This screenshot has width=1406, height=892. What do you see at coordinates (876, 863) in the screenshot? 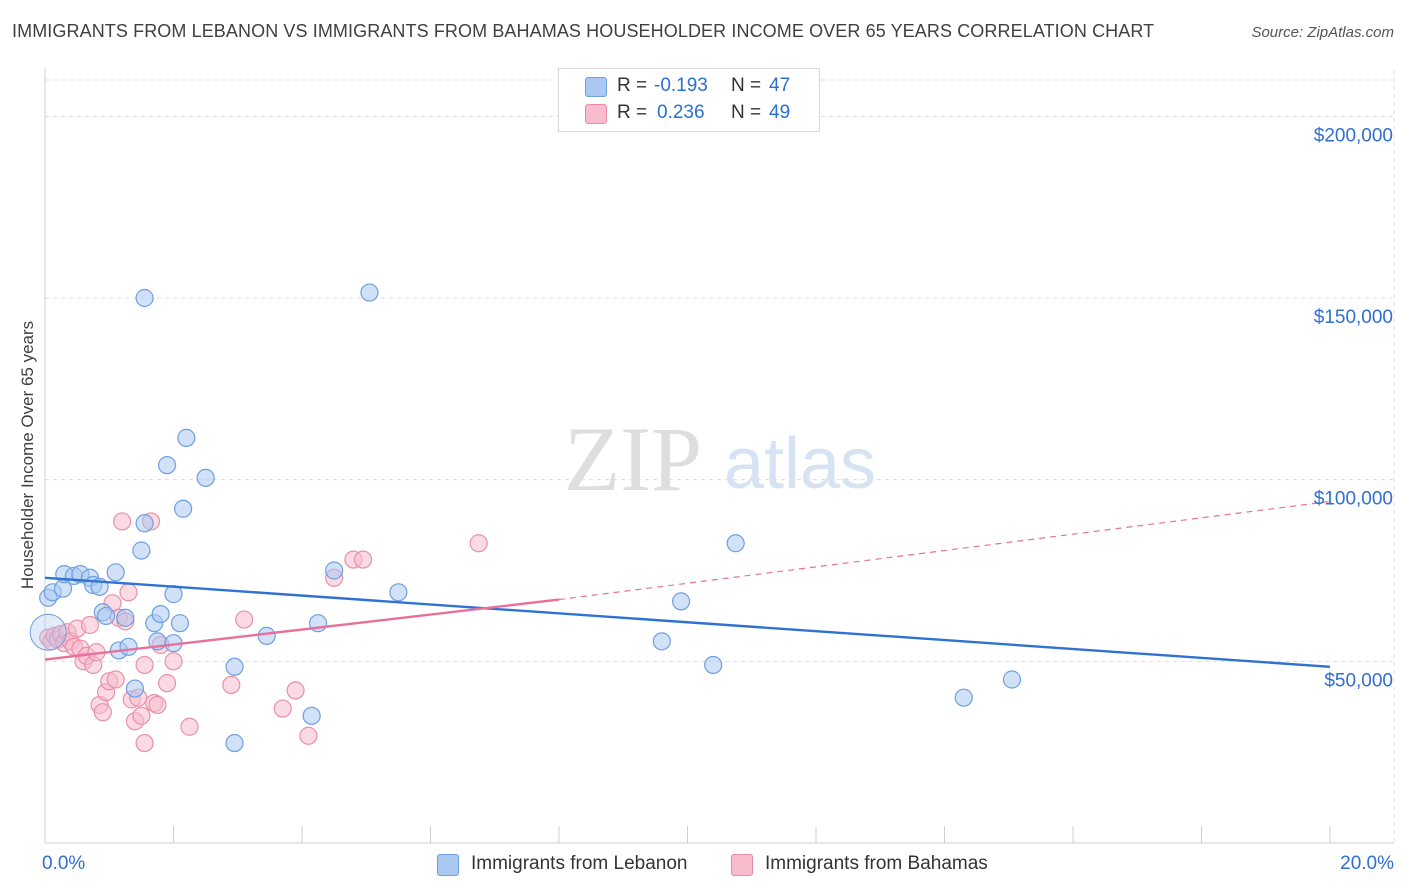
I see `bottom-legend-label-bahamas: Immigrants from Bahamas` at bounding box center [876, 863].